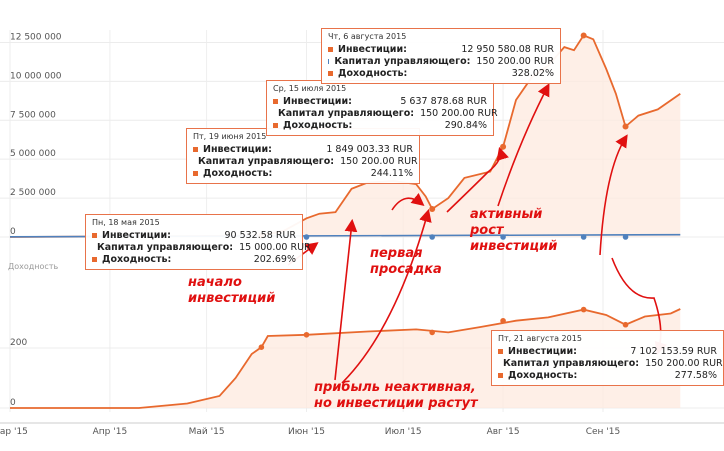 The image size is (724, 451). Describe the element at coordinates (403, 432) in the screenshot. I see `x-tick-label: Июл '15` at that location.